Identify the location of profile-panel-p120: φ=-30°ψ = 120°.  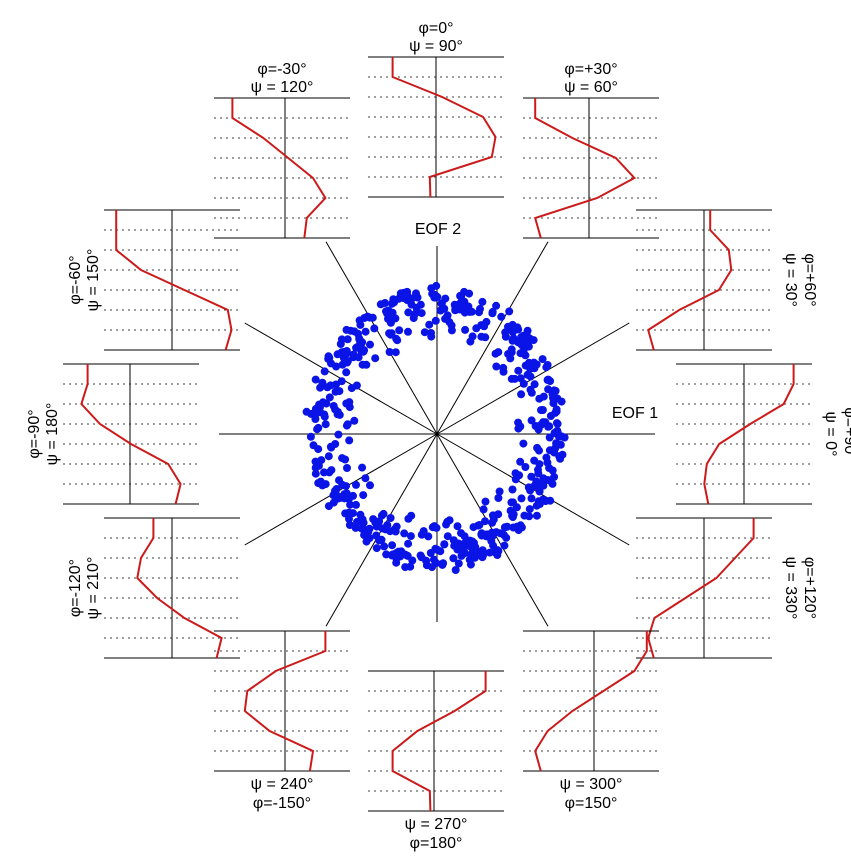
(282, 150).